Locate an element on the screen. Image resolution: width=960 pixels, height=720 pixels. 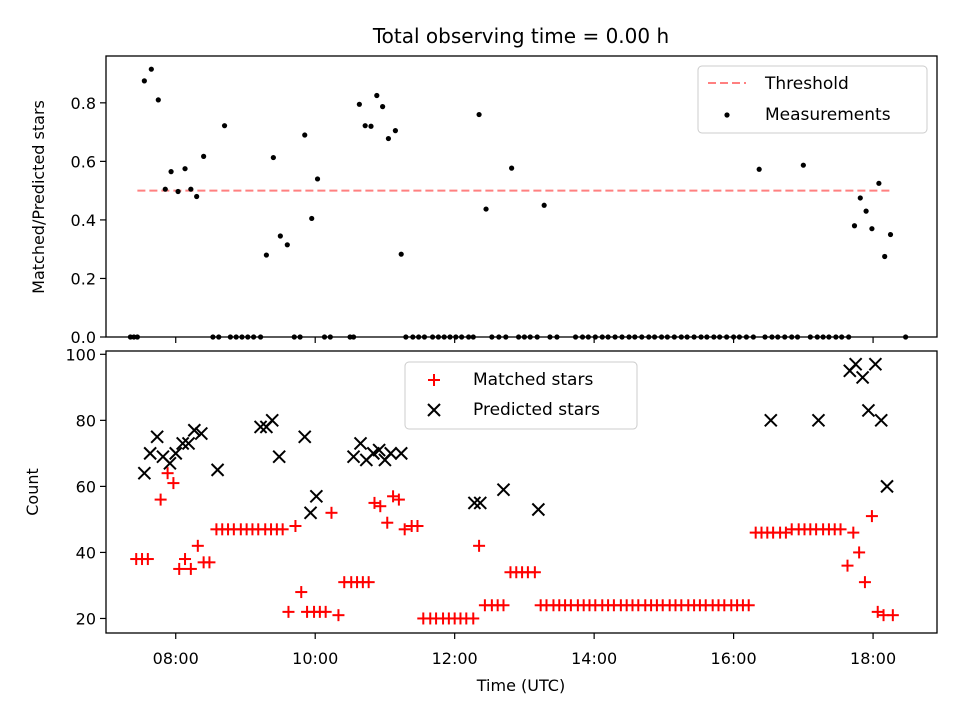
bottom-legend-box is located at coordinates (521, 395).